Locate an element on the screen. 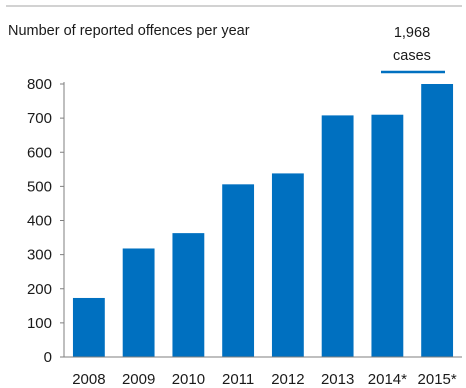 This screenshot has height=388, width=466. bar-2011 is located at coordinates (238, 270).